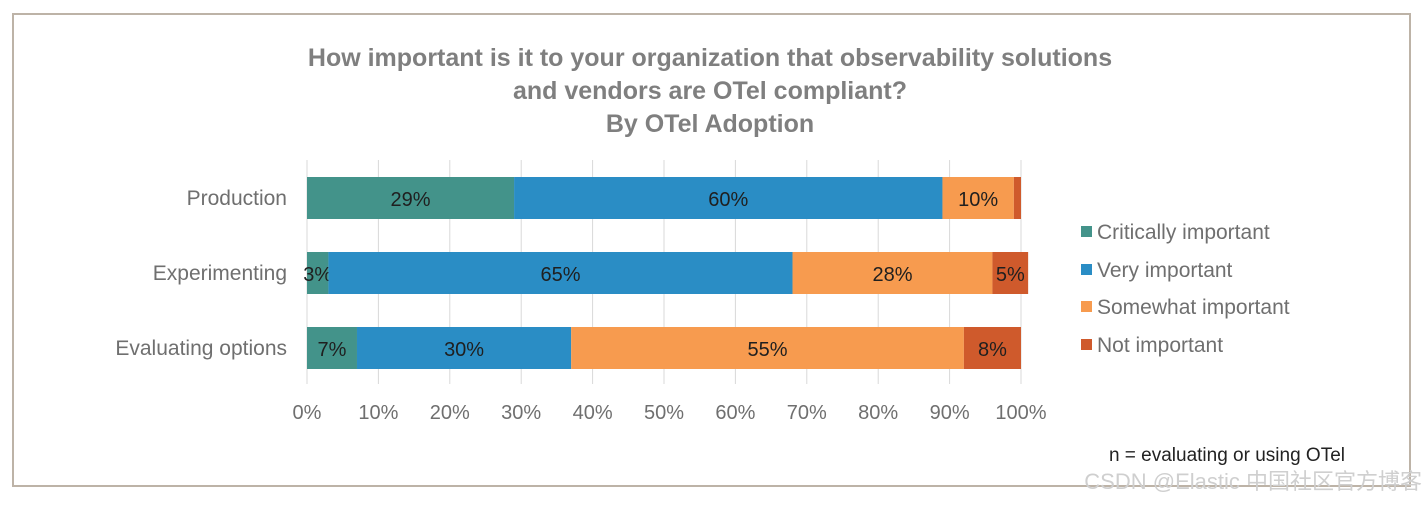 This screenshot has width=1428, height=506. I want to click on category-label: Evaluating options, so click(201, 348).